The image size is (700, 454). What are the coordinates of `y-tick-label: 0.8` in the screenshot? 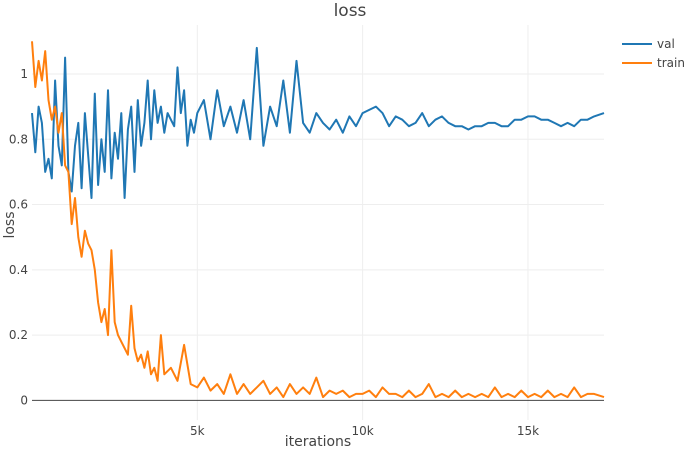 It's located at (18, 139).